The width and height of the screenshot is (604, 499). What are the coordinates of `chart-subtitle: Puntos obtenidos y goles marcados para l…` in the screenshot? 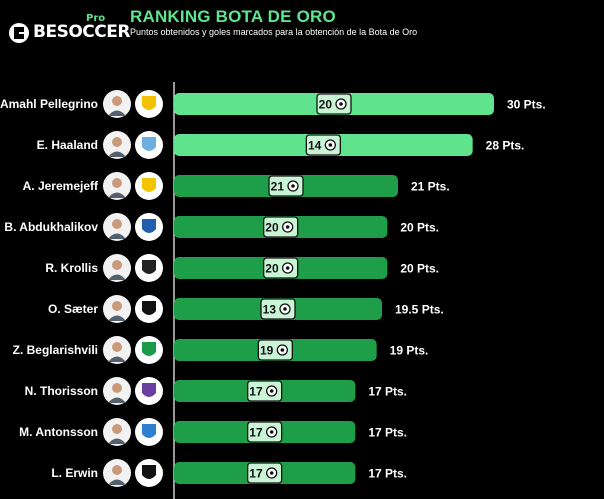 It's located at (274, 32).